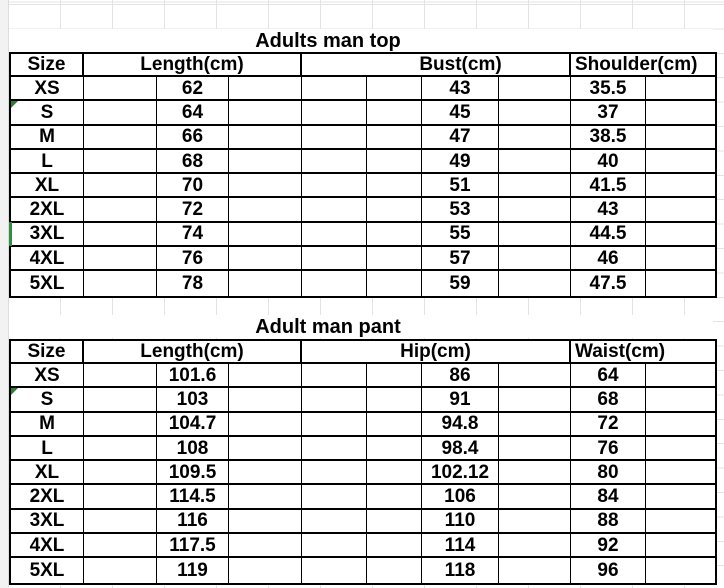  What do you see at coordinates (47, 473) in the screenshot?
I see `size-cell: XL` at bounding box center [47, 473].